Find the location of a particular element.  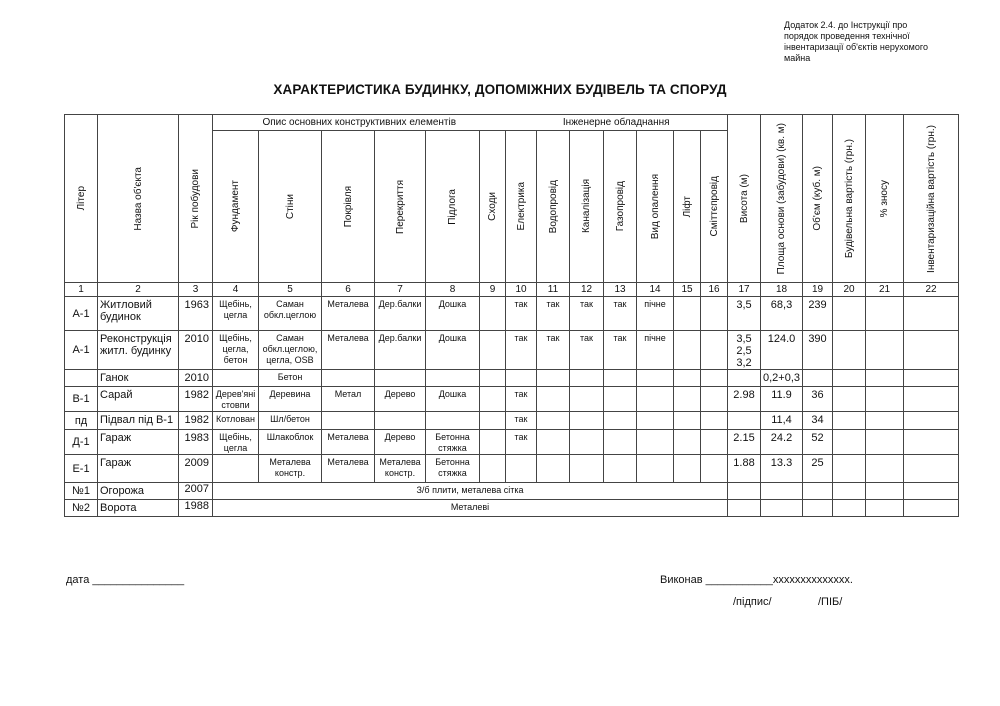

column-header-label: Висота (м) is located at coordinates (744, 198).